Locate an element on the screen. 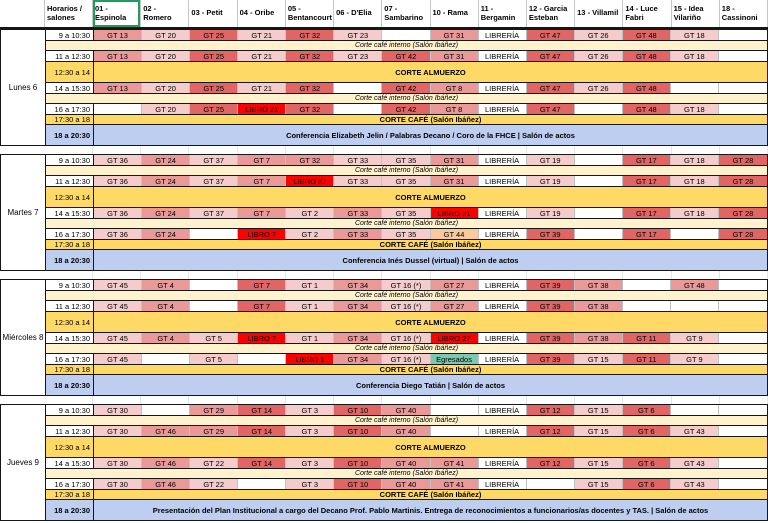 The width and height of the screenshot is (768, 523). slot-cell: GT 3 is located at coordinates (310, 463).